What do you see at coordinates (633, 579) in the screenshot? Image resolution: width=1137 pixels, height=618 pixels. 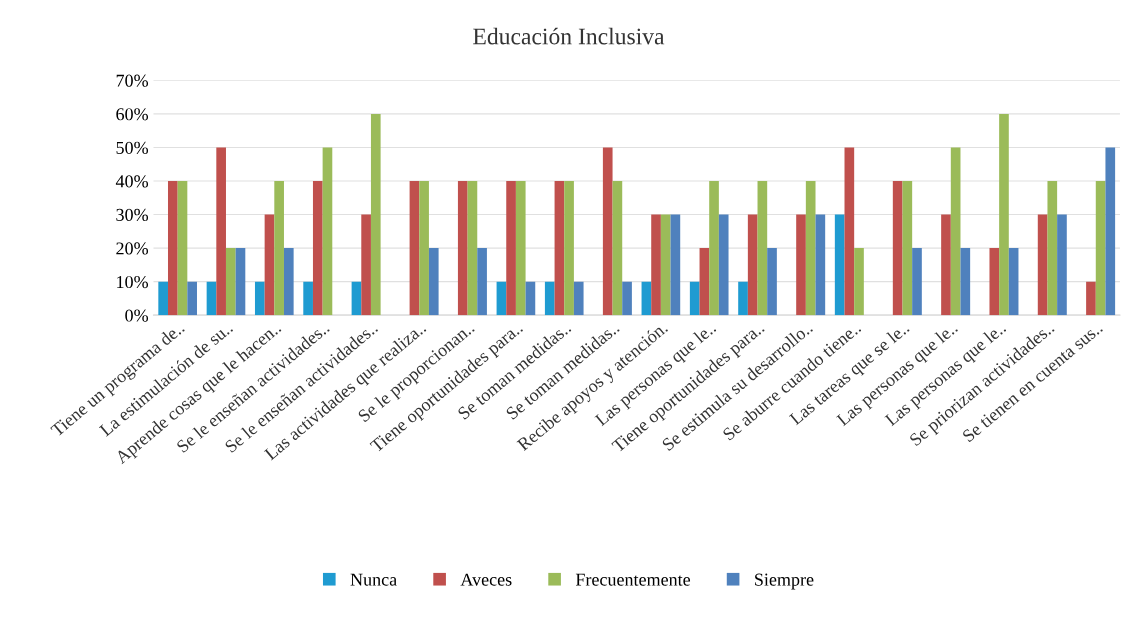 I see `legend-label: Frecuentemente` at bounding box center [633, 579].